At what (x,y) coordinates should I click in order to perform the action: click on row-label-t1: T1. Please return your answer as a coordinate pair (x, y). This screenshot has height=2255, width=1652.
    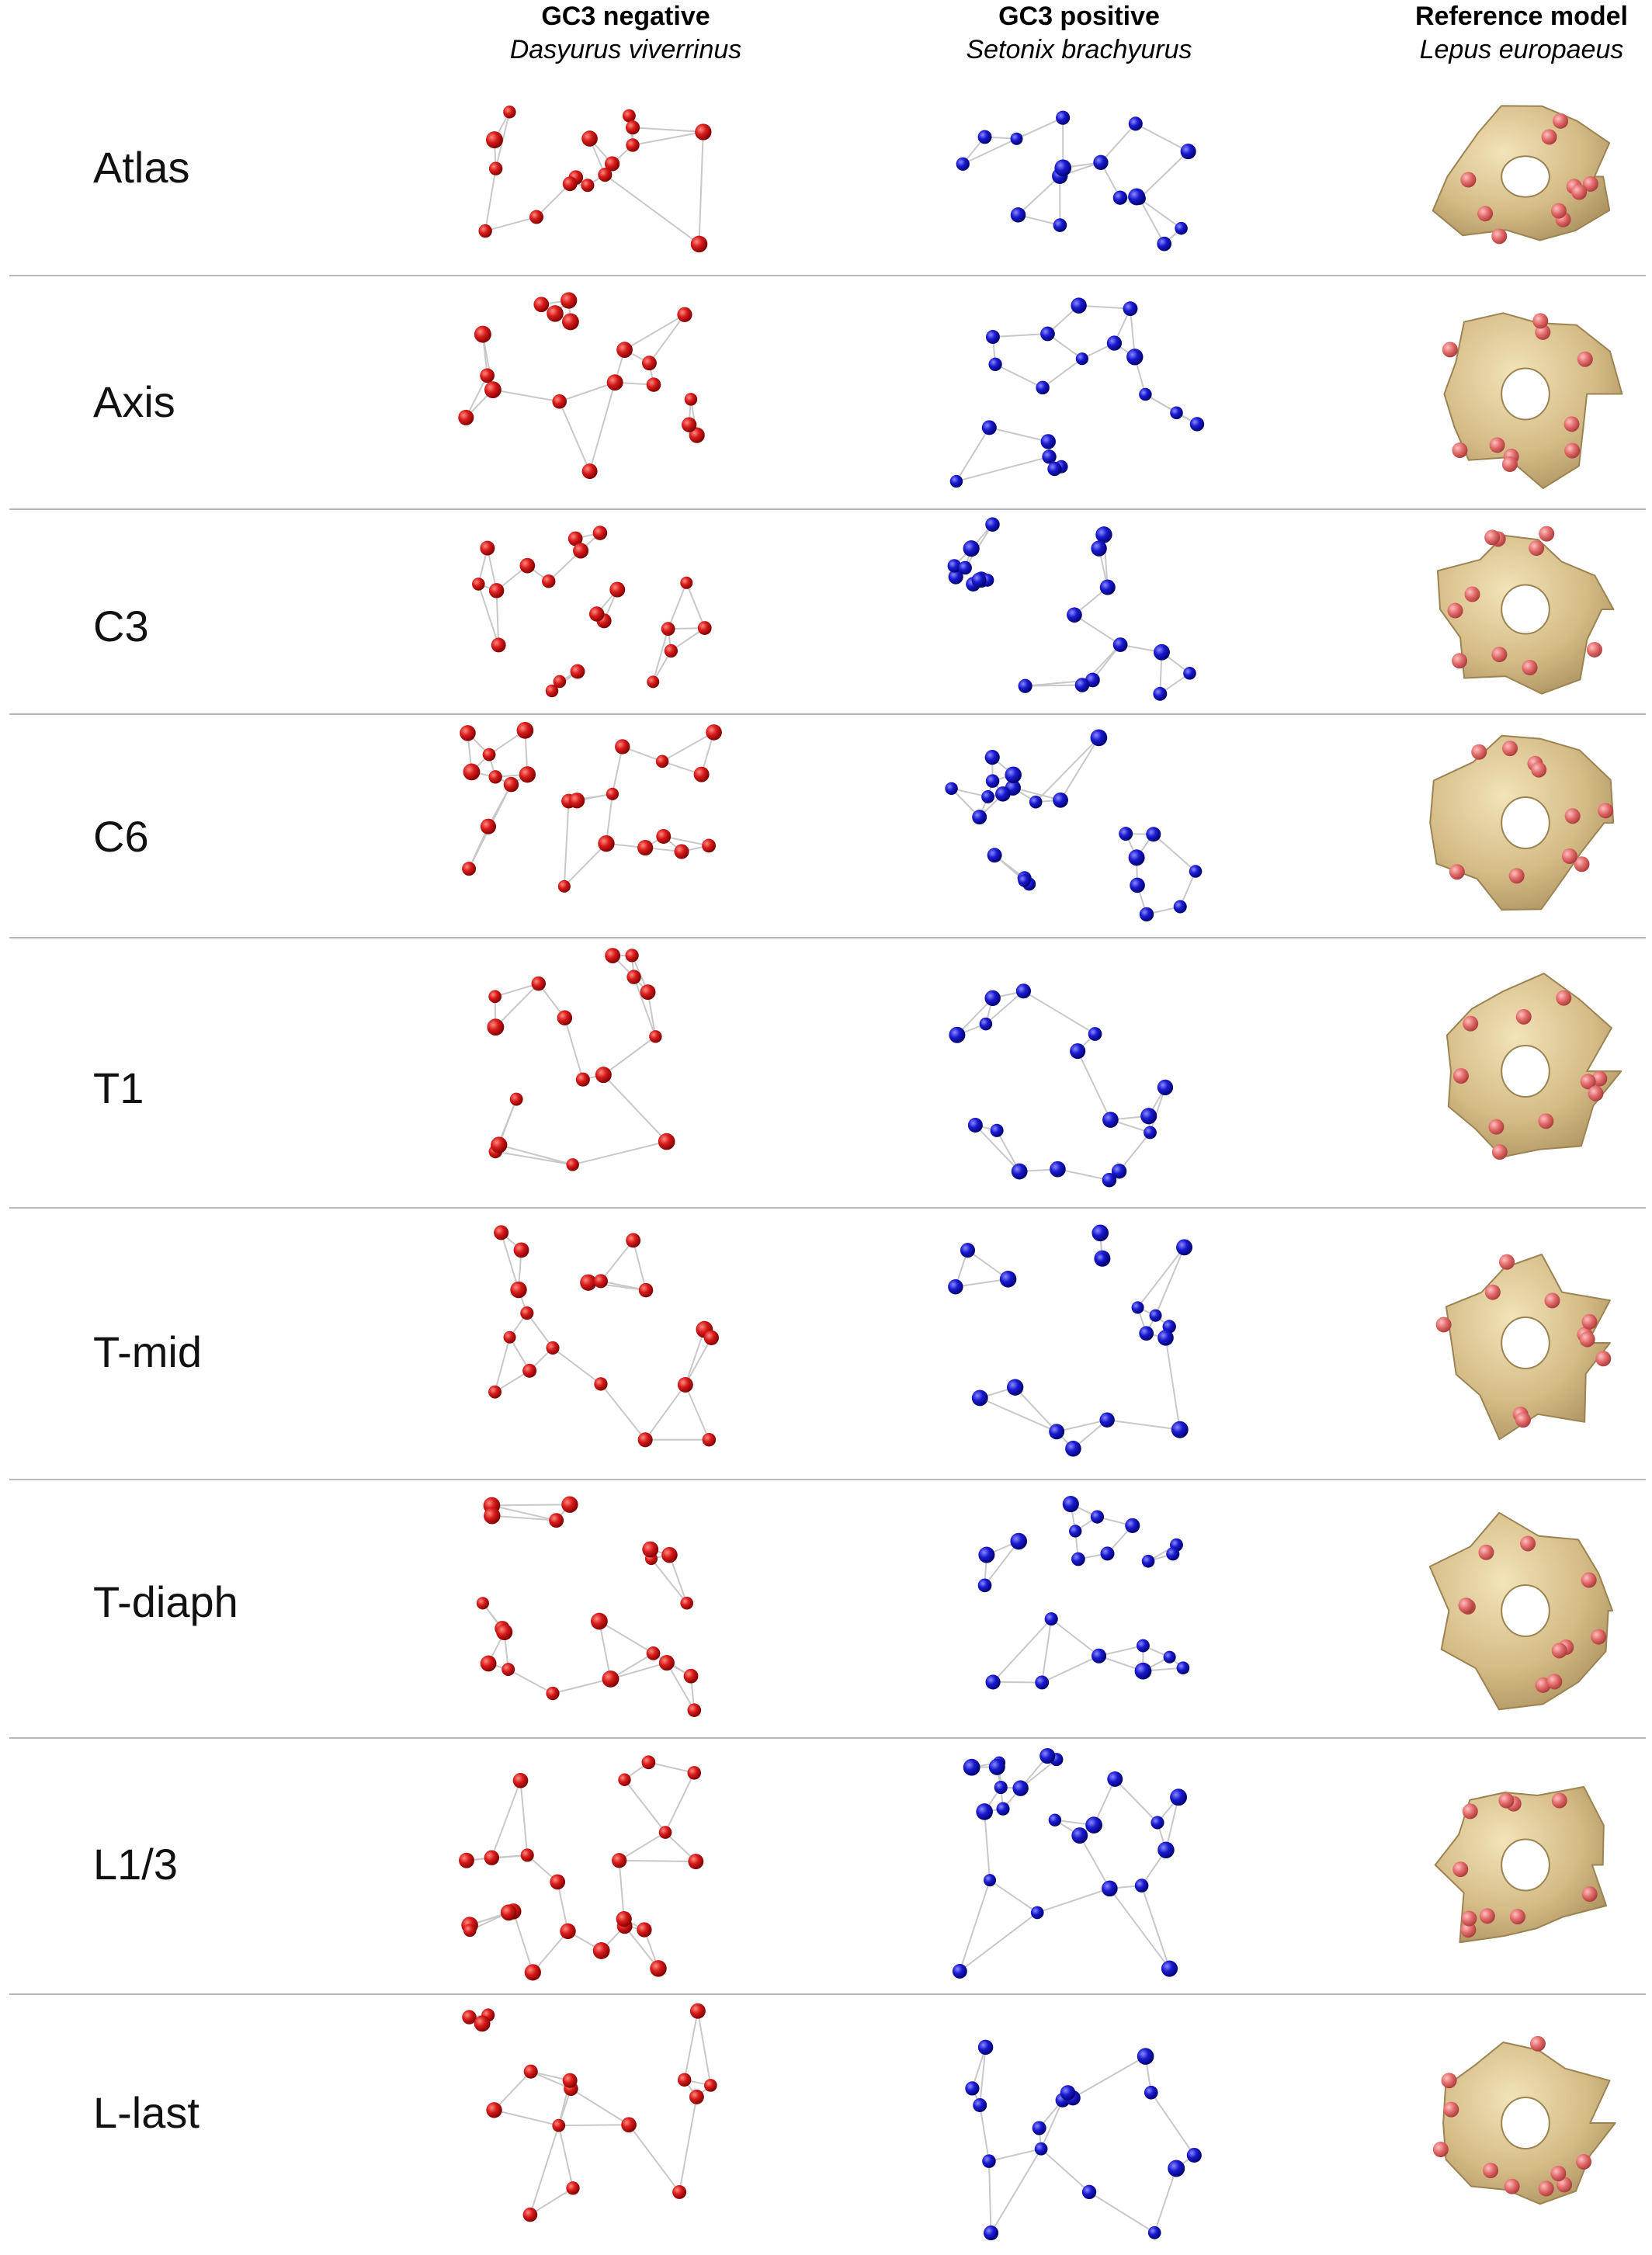
    Looking at the image, I should click on (118, 1087).